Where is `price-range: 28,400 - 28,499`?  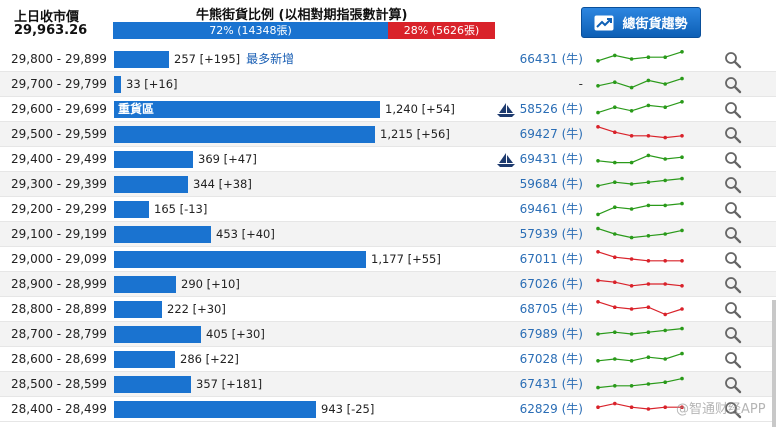 price-range: 28,400 - 28,499 is located at coordinates (59, 409).